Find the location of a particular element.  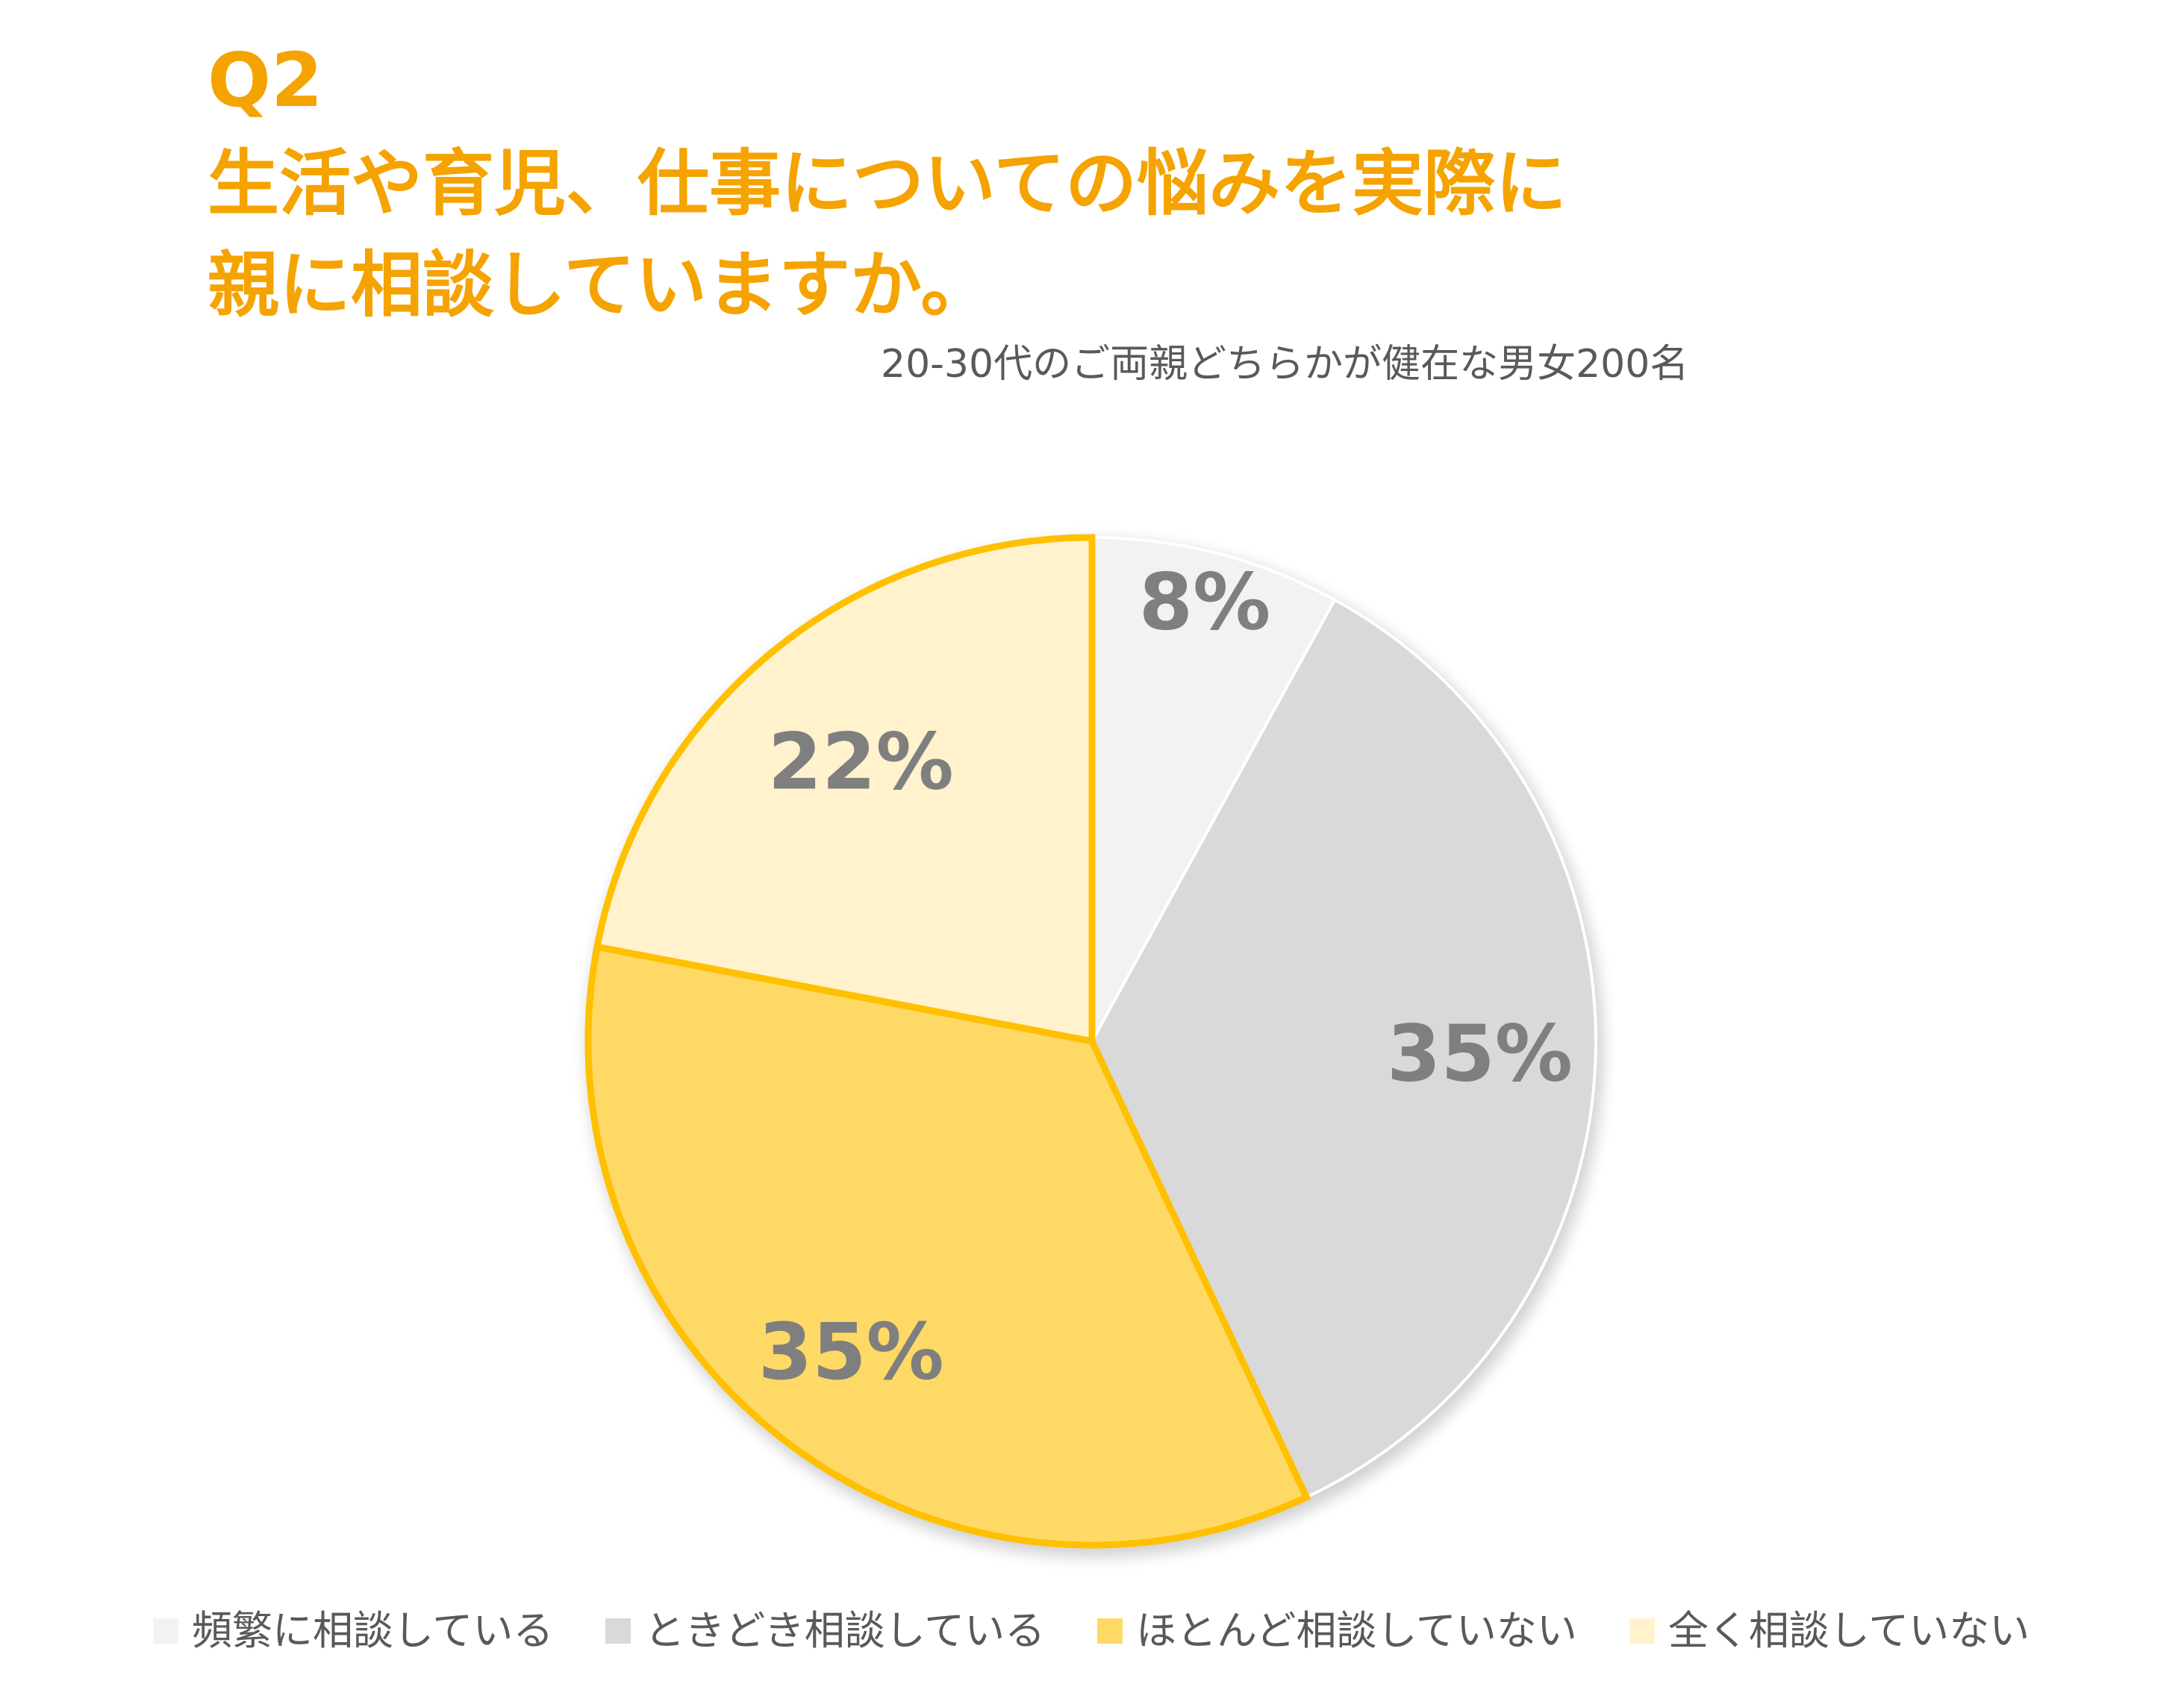

legend-label: ときどき相談している is located at coordinates (845, 1631).